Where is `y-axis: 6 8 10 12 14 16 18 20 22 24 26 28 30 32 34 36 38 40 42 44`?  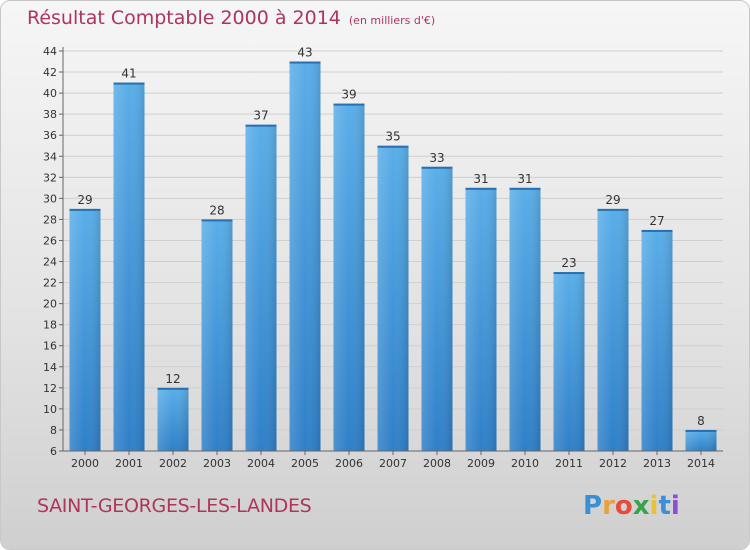
y-axis: 6 8 10 12 14 16 18 20 22 24 26 28 30 32 34 36 38 40 42 44 is located at coordinates (53, 251).